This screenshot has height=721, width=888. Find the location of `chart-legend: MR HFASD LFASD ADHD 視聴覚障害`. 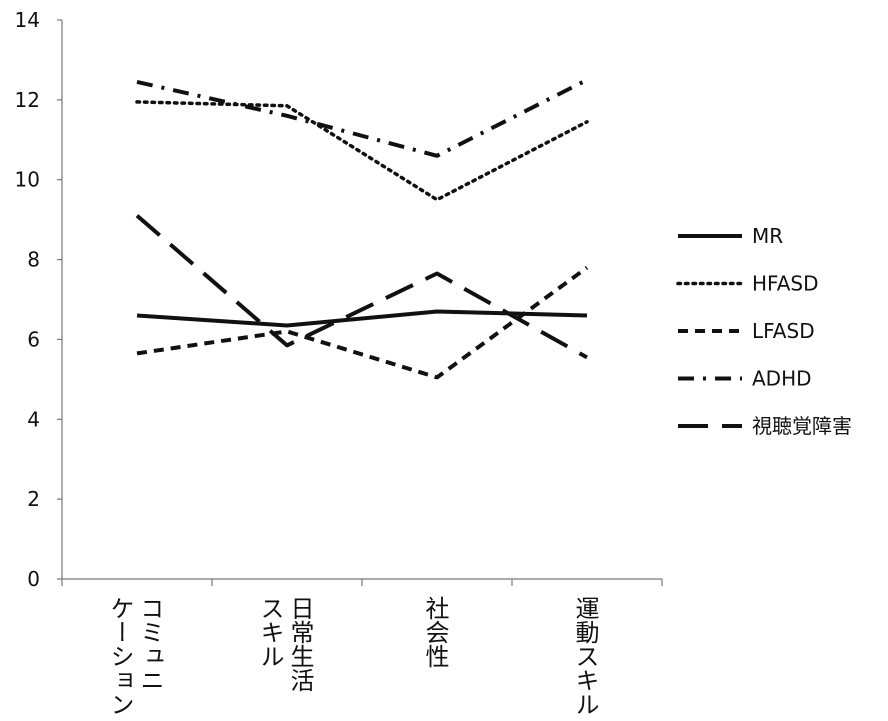

chart-legend: MR HFASD LFASD ADHD 視聴覚障害 is located at coordinates (764, 331).